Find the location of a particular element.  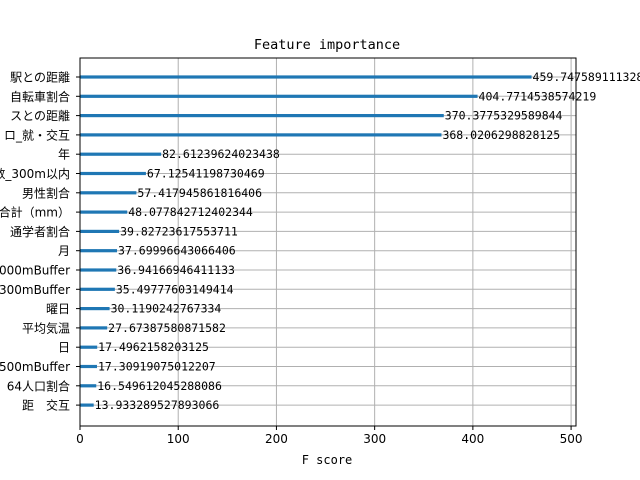

bar-value-label: 370.3775329589844 is located at coordinates (504, 116).